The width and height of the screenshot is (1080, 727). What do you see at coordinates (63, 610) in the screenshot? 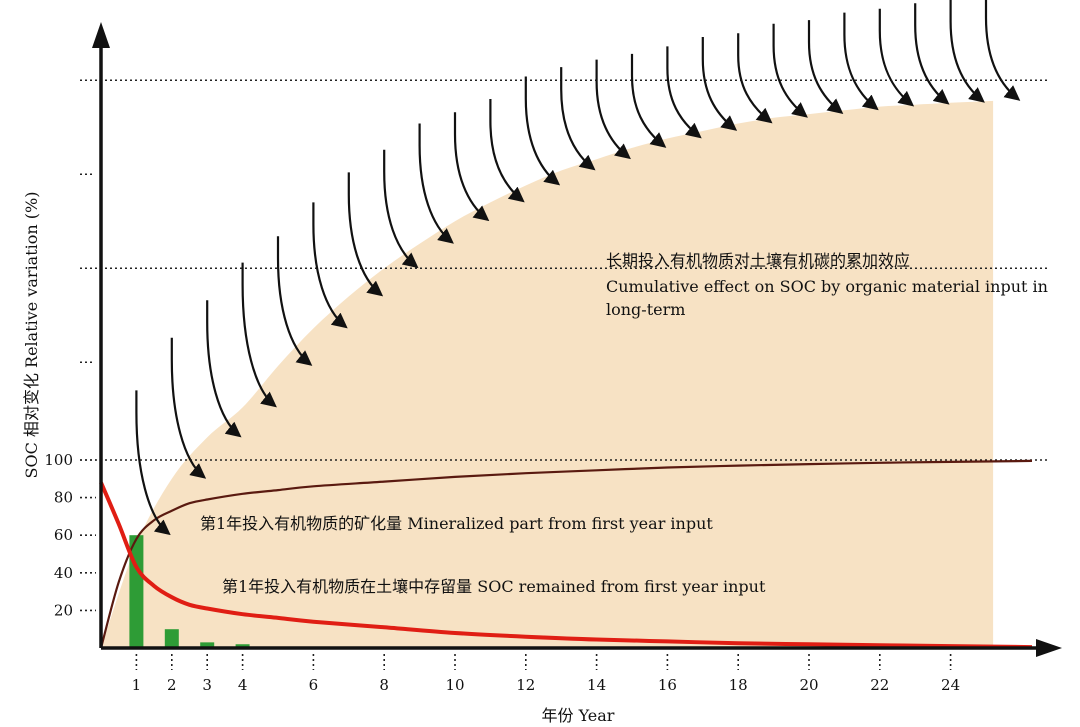
I see `y-tick-label-20: 20` at bounding box center [63, 610].